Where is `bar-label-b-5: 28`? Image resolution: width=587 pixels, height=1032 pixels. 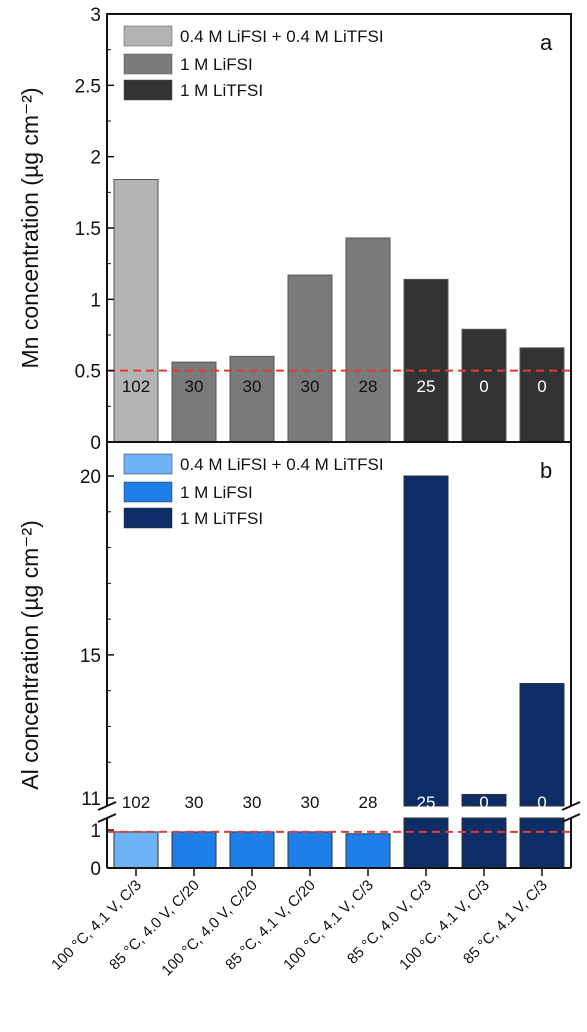 bar-label-b-5: 28 is located at coordinates (368, 802).